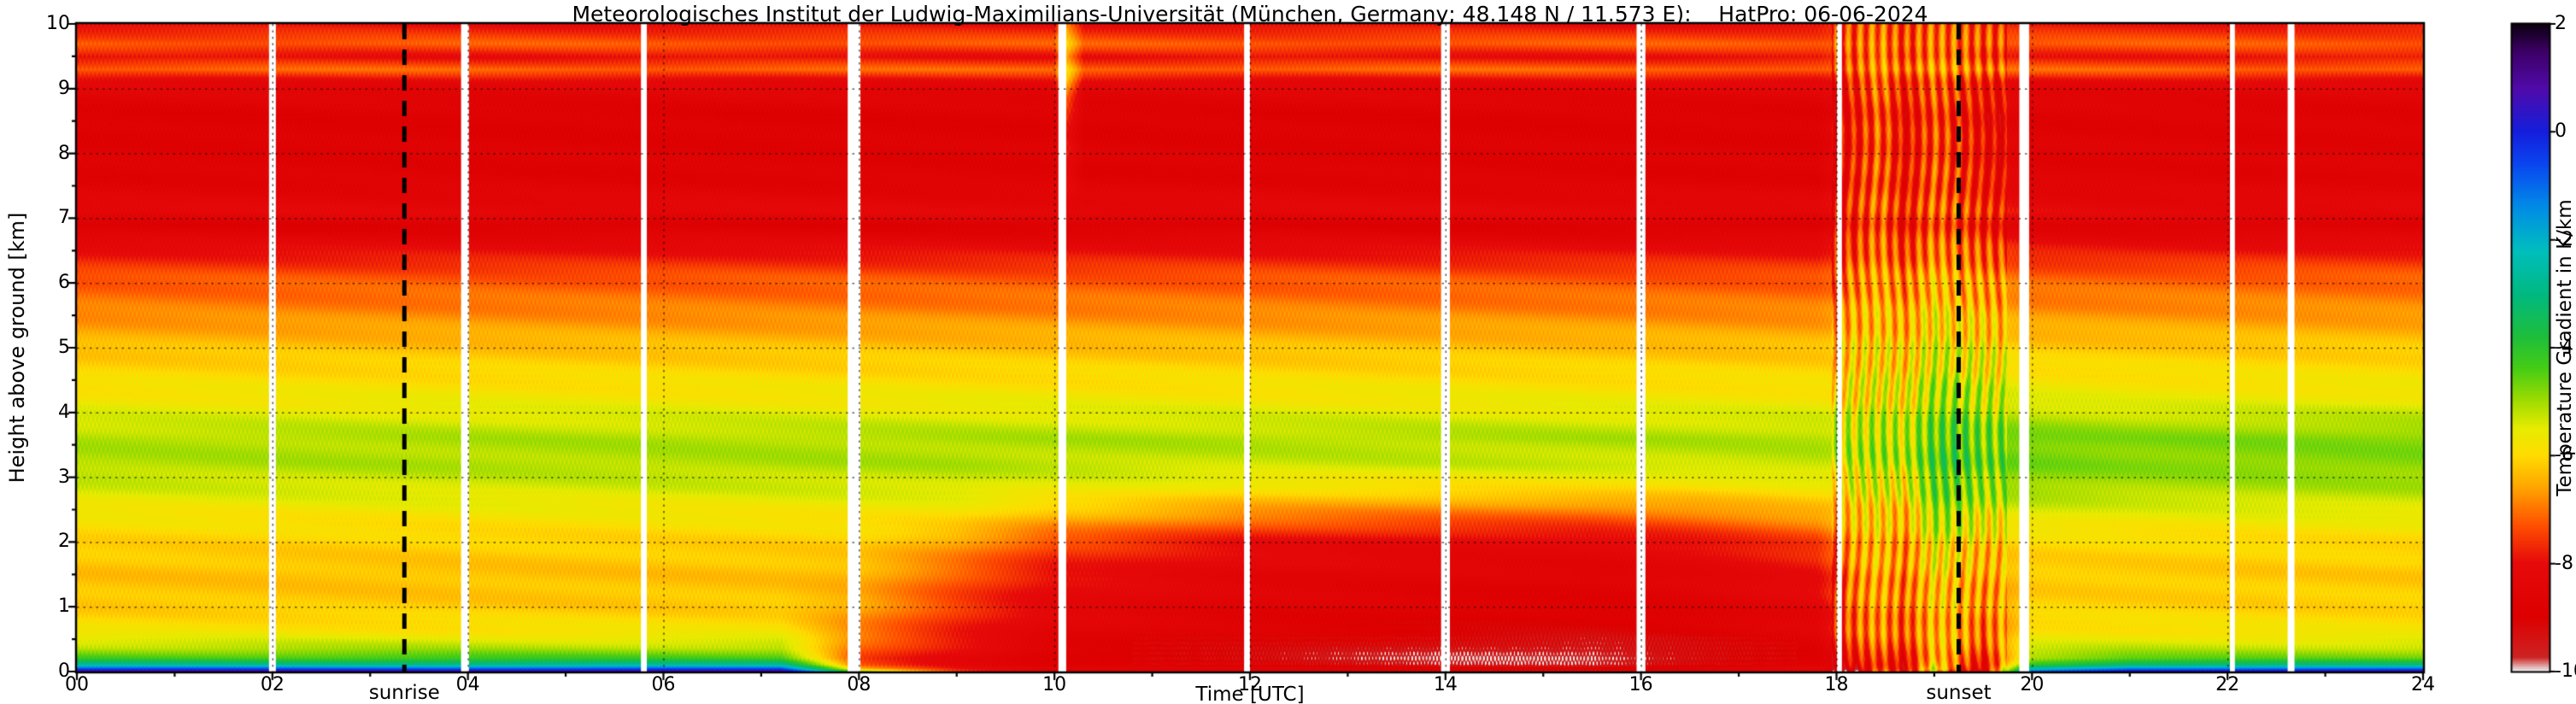 This screenshot has width=2576, height=704. I want to click on y-tick-label: 5, so click(64, 347).